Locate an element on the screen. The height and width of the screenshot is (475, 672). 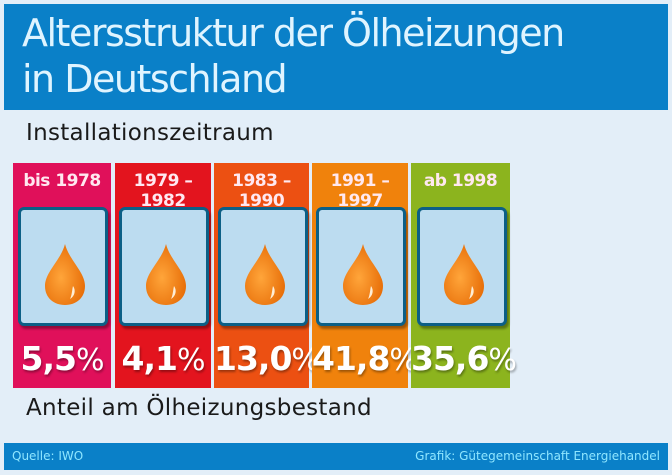
period-label: ab 1998 is located at coordinates (460, 181).